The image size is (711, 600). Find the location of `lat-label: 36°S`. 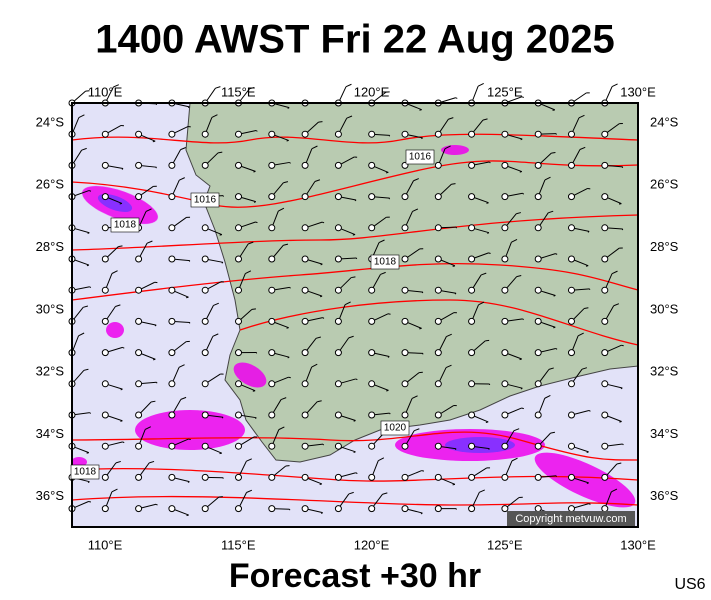

lat-label: 36°S is located at coordinates (664, 495).